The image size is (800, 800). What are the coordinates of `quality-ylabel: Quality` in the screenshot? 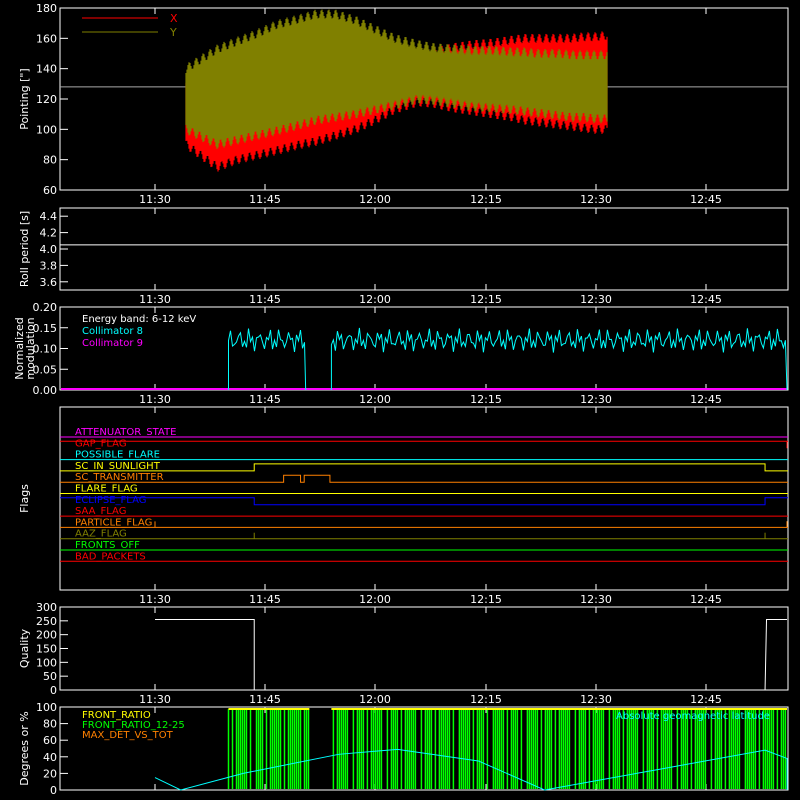 It's located at (24, 648).